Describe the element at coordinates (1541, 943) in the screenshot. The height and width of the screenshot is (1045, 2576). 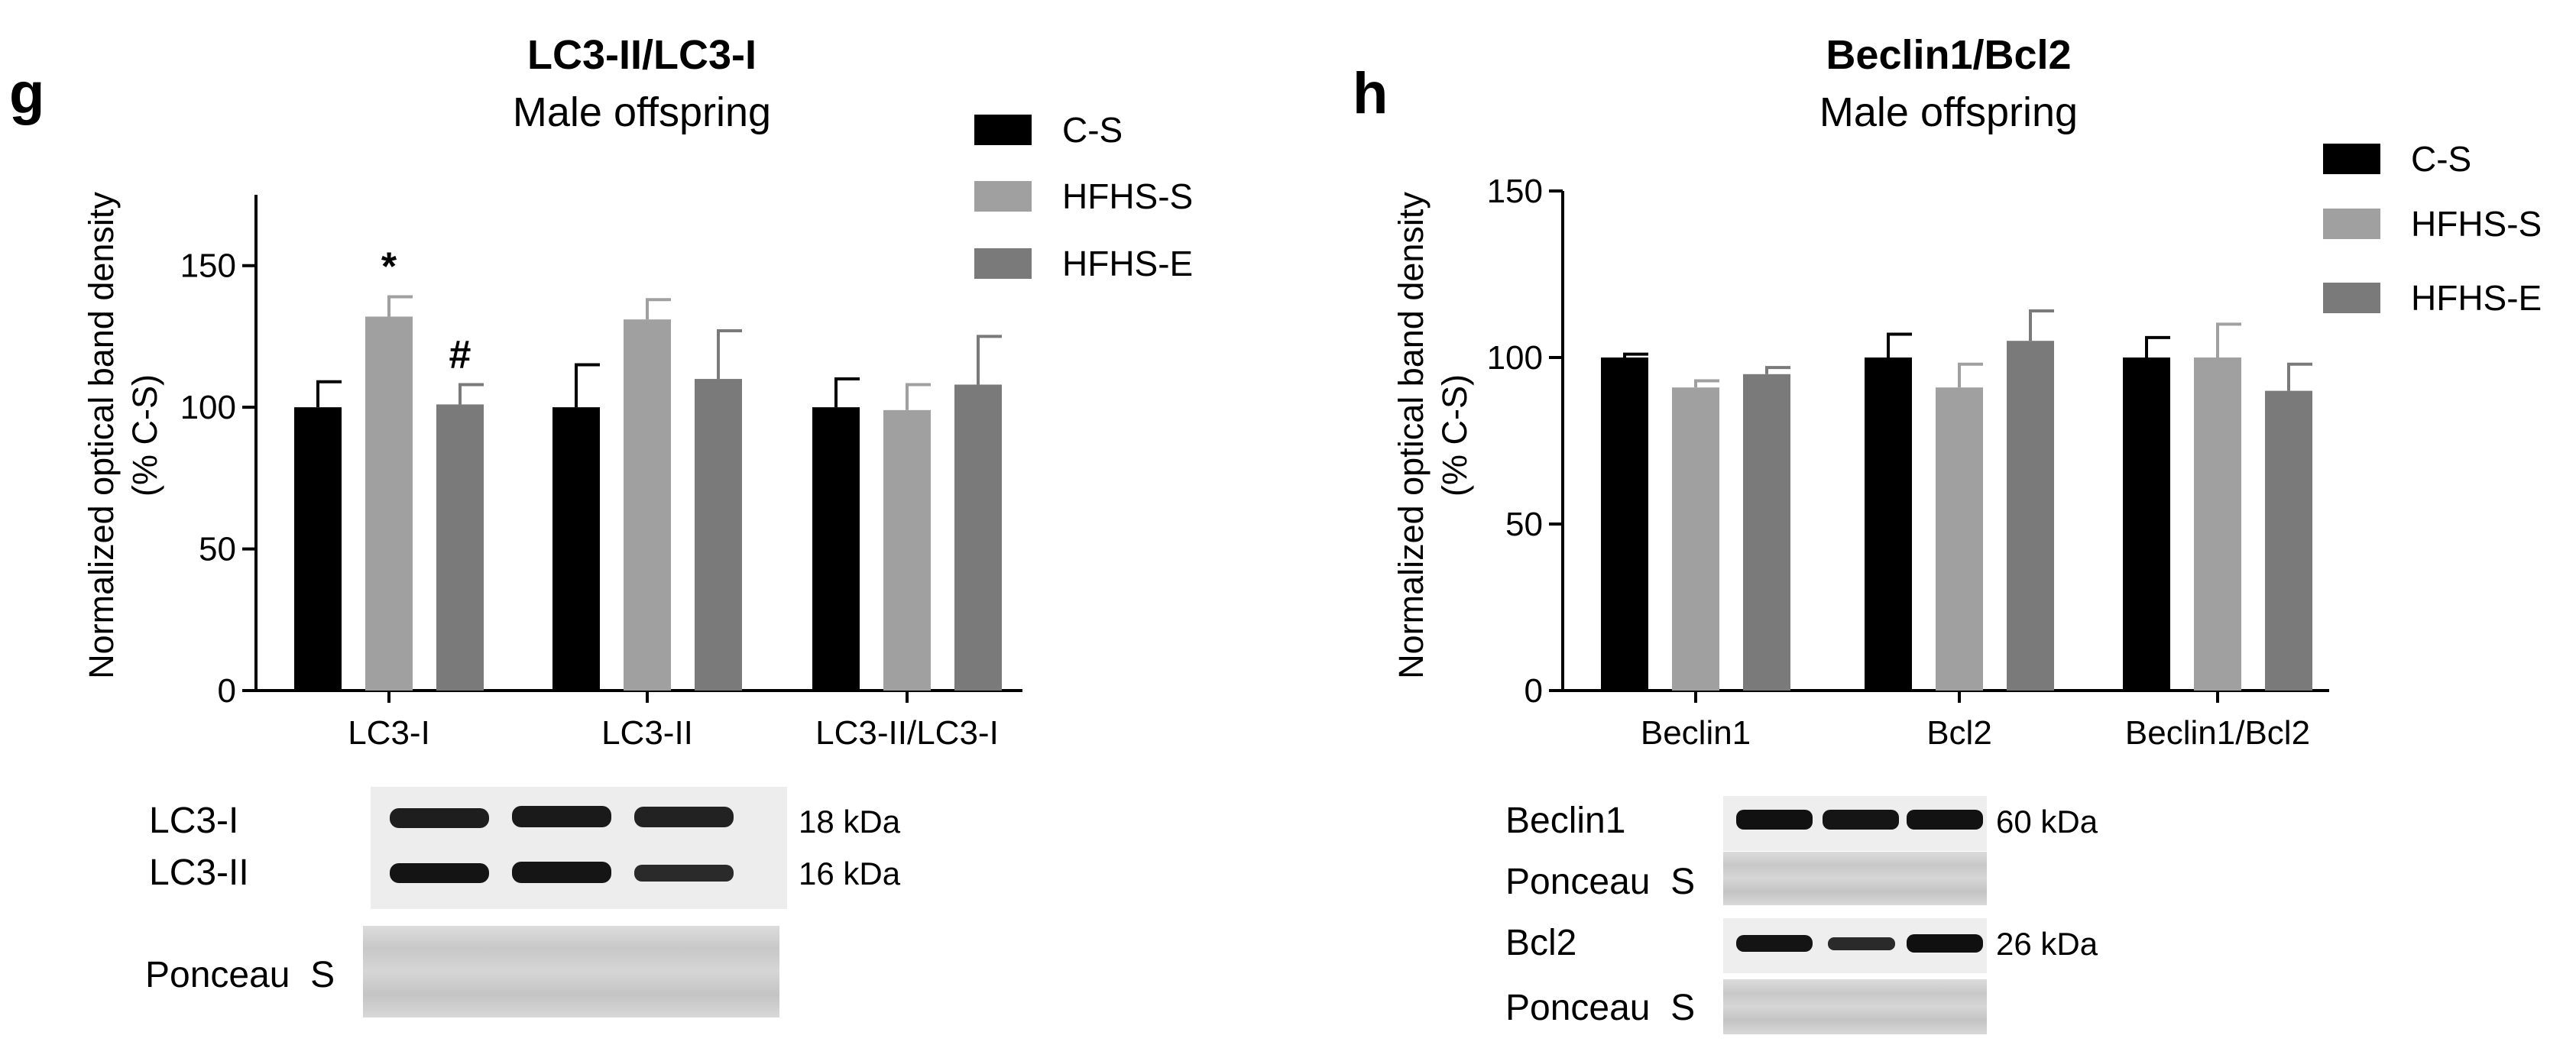
I see `blot-label-bcl2: Bcl2` at that location.